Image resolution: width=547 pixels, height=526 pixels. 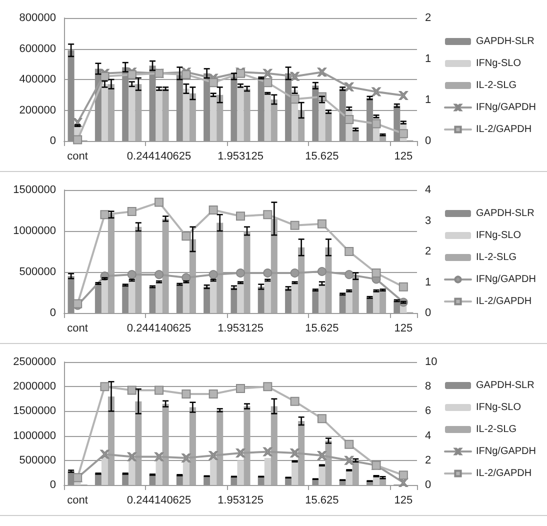 What do you see at coordinates (428, 220) in the screenshot?
I see `y2-tick-label: 3` at bounding box center [428, 220].